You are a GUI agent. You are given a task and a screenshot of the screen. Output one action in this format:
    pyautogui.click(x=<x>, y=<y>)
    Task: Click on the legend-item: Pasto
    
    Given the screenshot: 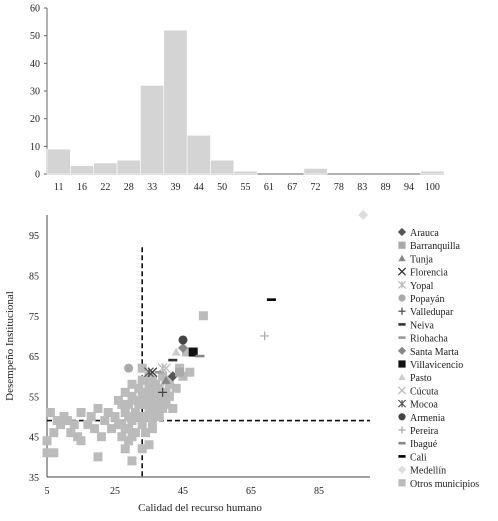 What is the action you would take?
    pyautogui.click(x=415, y=378)
    